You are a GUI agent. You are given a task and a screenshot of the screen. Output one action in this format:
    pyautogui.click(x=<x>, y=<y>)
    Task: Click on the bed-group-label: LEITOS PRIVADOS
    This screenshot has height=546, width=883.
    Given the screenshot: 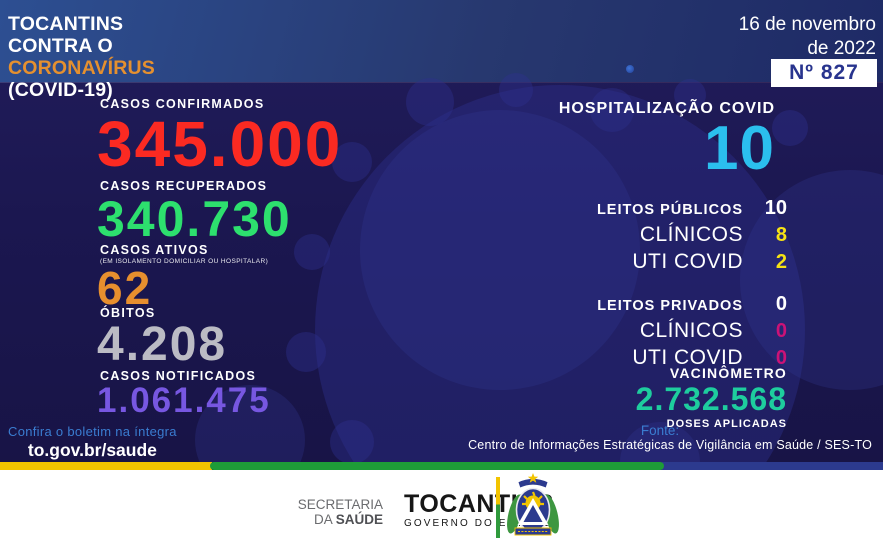 What is the action you would take?
    pyautogui.click(x=670, y=306)
    